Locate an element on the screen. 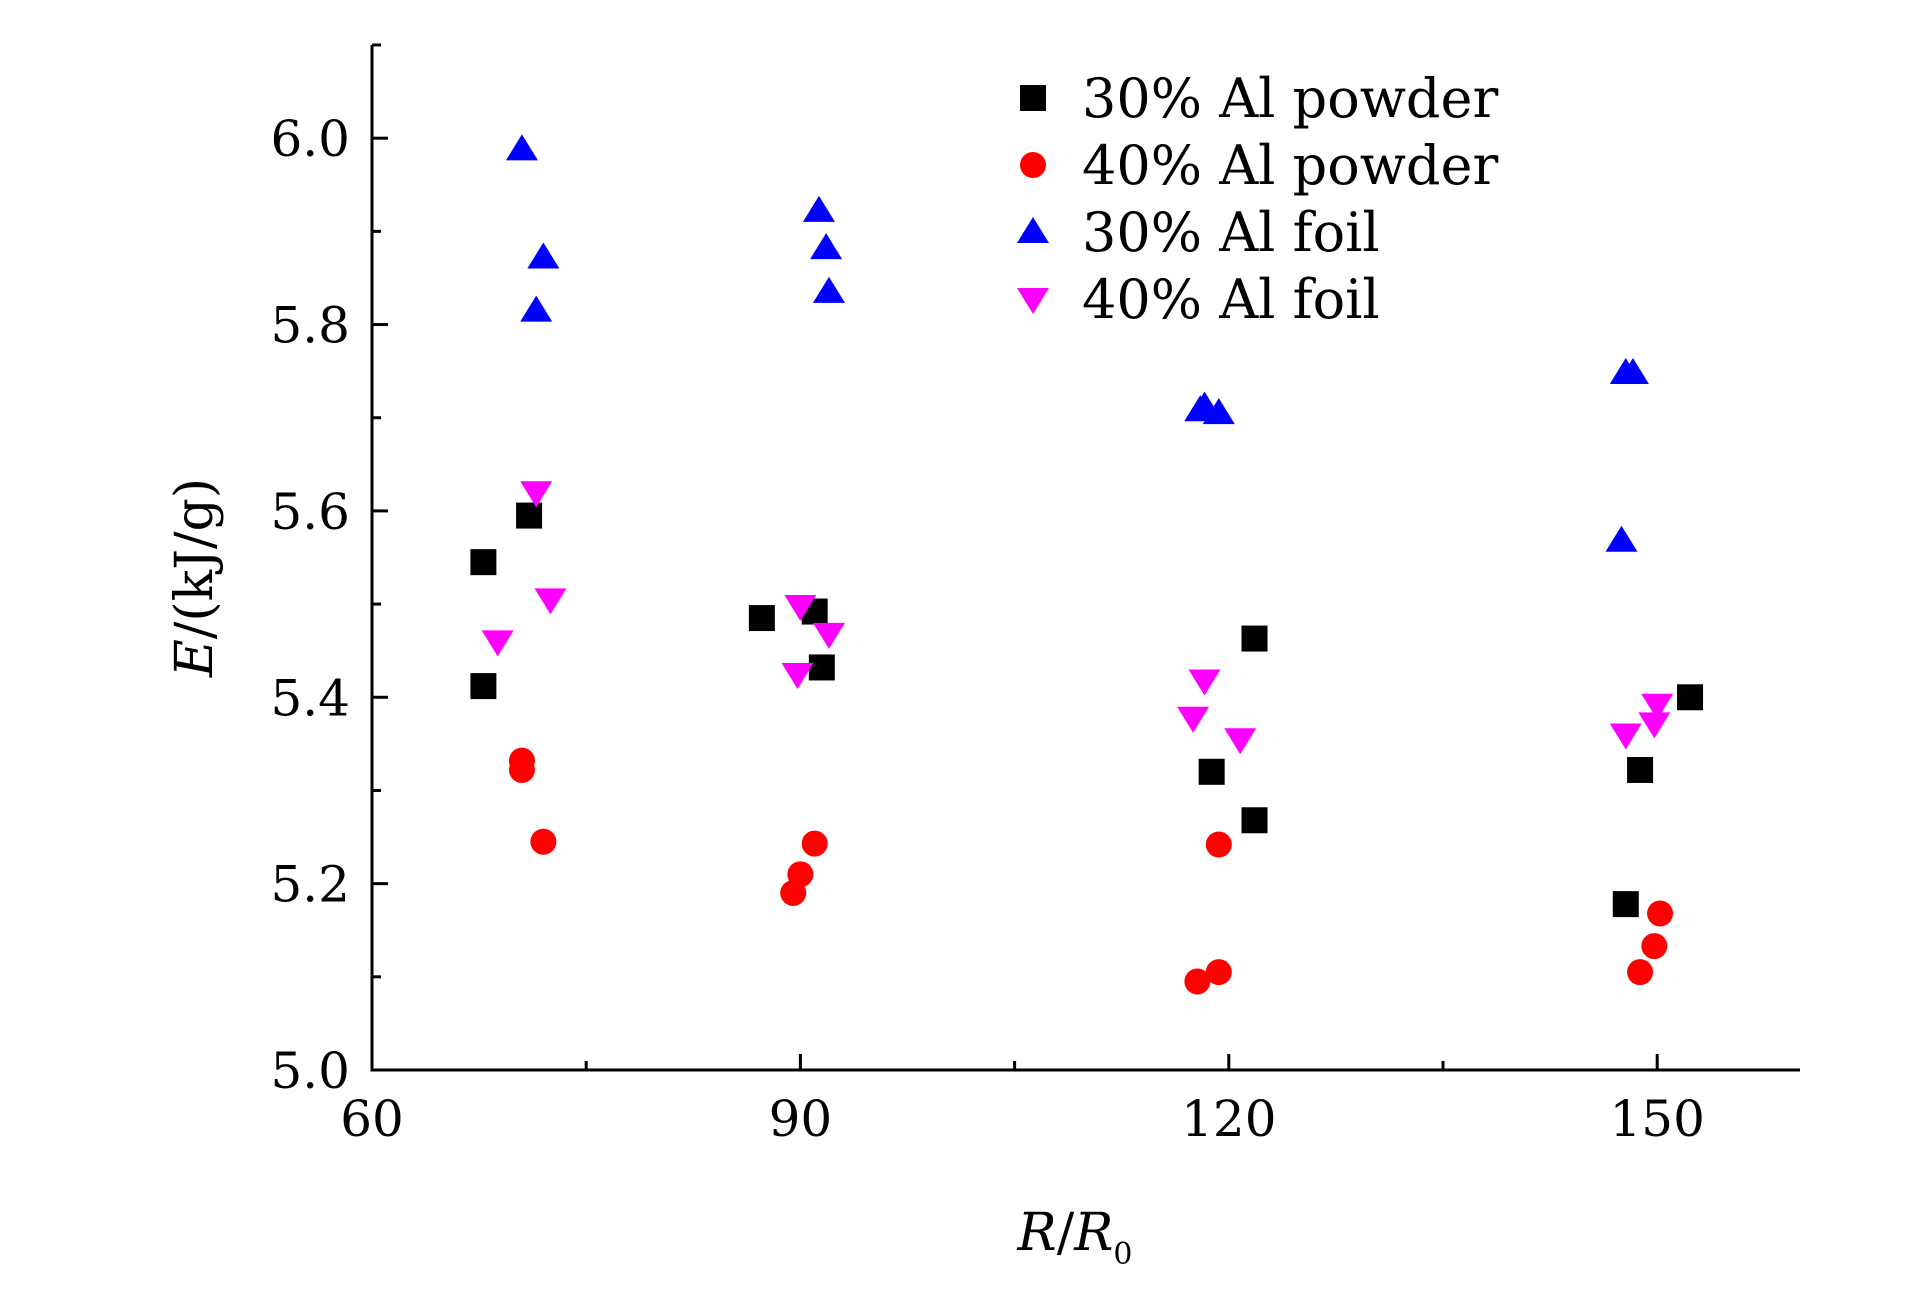 This screenshot has width=1923, height=1299. x-axis-label-subscript: 0 is located at coordinates (1122, 1254).